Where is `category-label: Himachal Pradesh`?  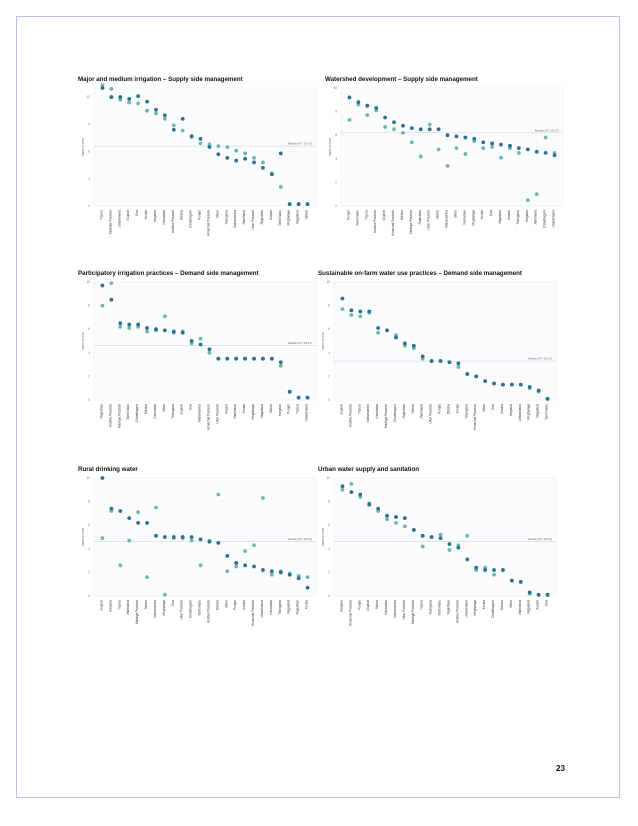 category-label: Himachal Pradesh is located at coordinates (253, 613).